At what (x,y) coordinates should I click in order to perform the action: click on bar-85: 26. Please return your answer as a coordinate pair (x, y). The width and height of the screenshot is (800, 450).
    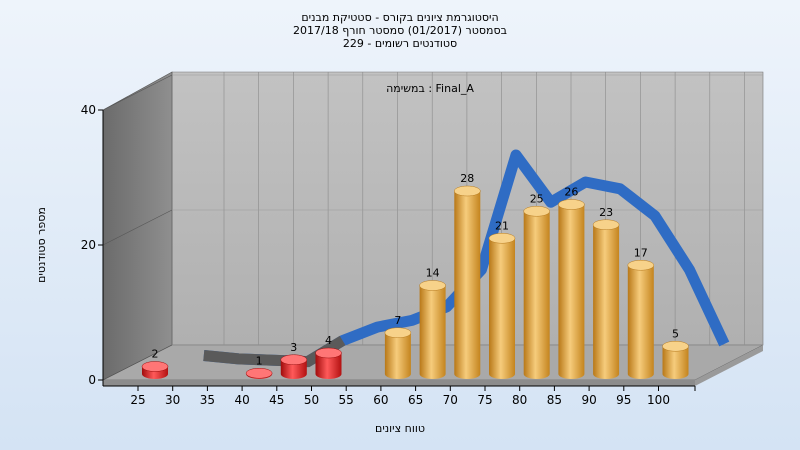
    Looking at the image, I should click on (571, 282).